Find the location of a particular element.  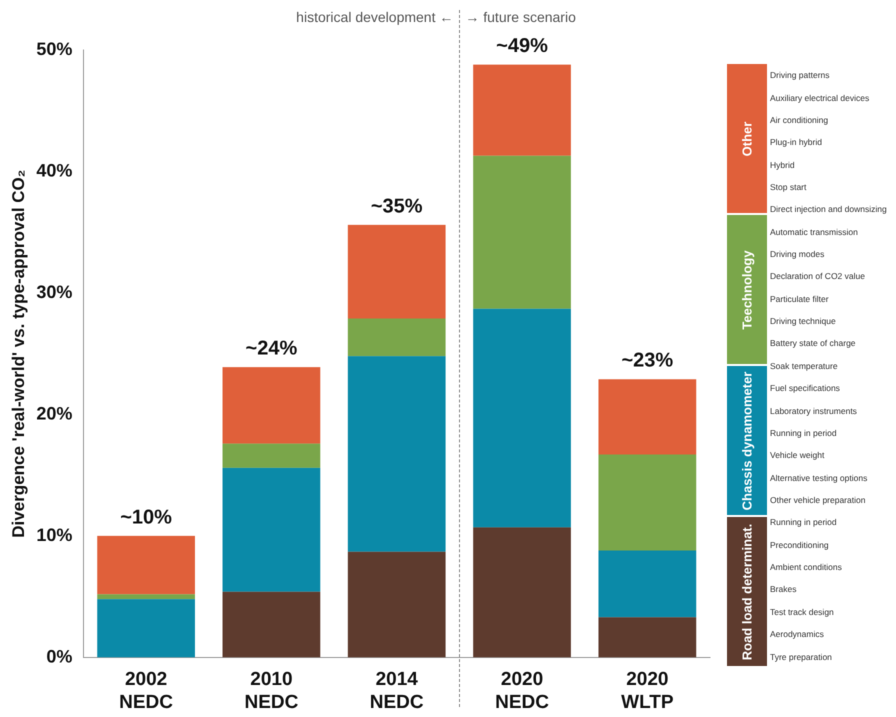

total-label: ~35% is located at coordinates (396, 206).